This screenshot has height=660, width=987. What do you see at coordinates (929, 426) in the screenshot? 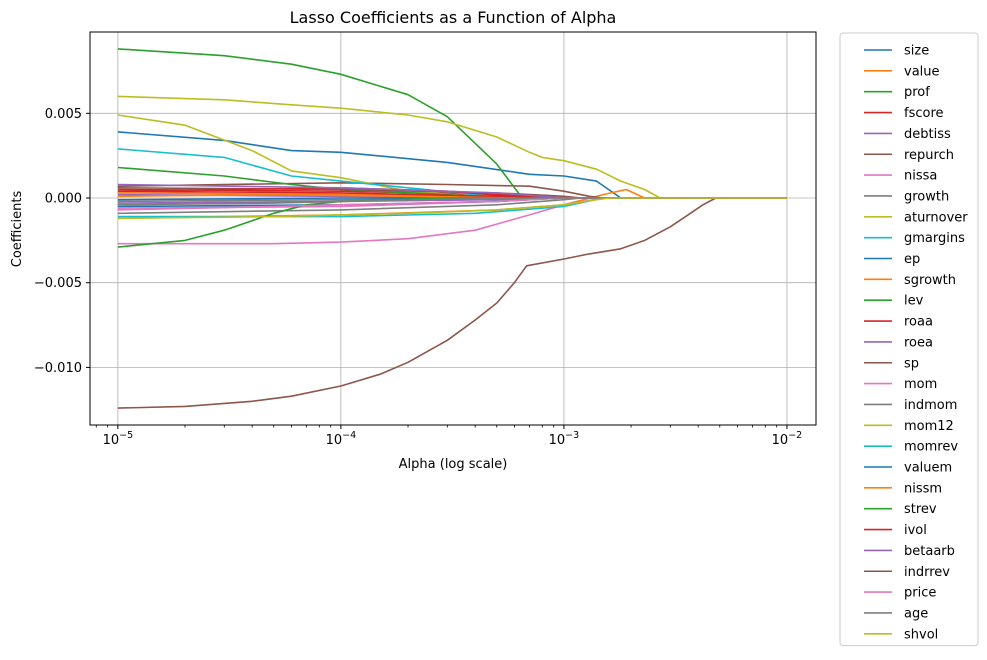
I see `legend-entry-mom12: mom12` at bounding box center [929, 426].